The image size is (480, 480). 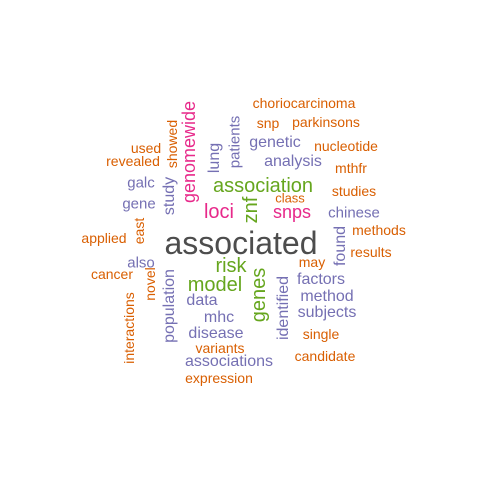 I want to click on word-cancer: cancer, so click(x=112, y=274).